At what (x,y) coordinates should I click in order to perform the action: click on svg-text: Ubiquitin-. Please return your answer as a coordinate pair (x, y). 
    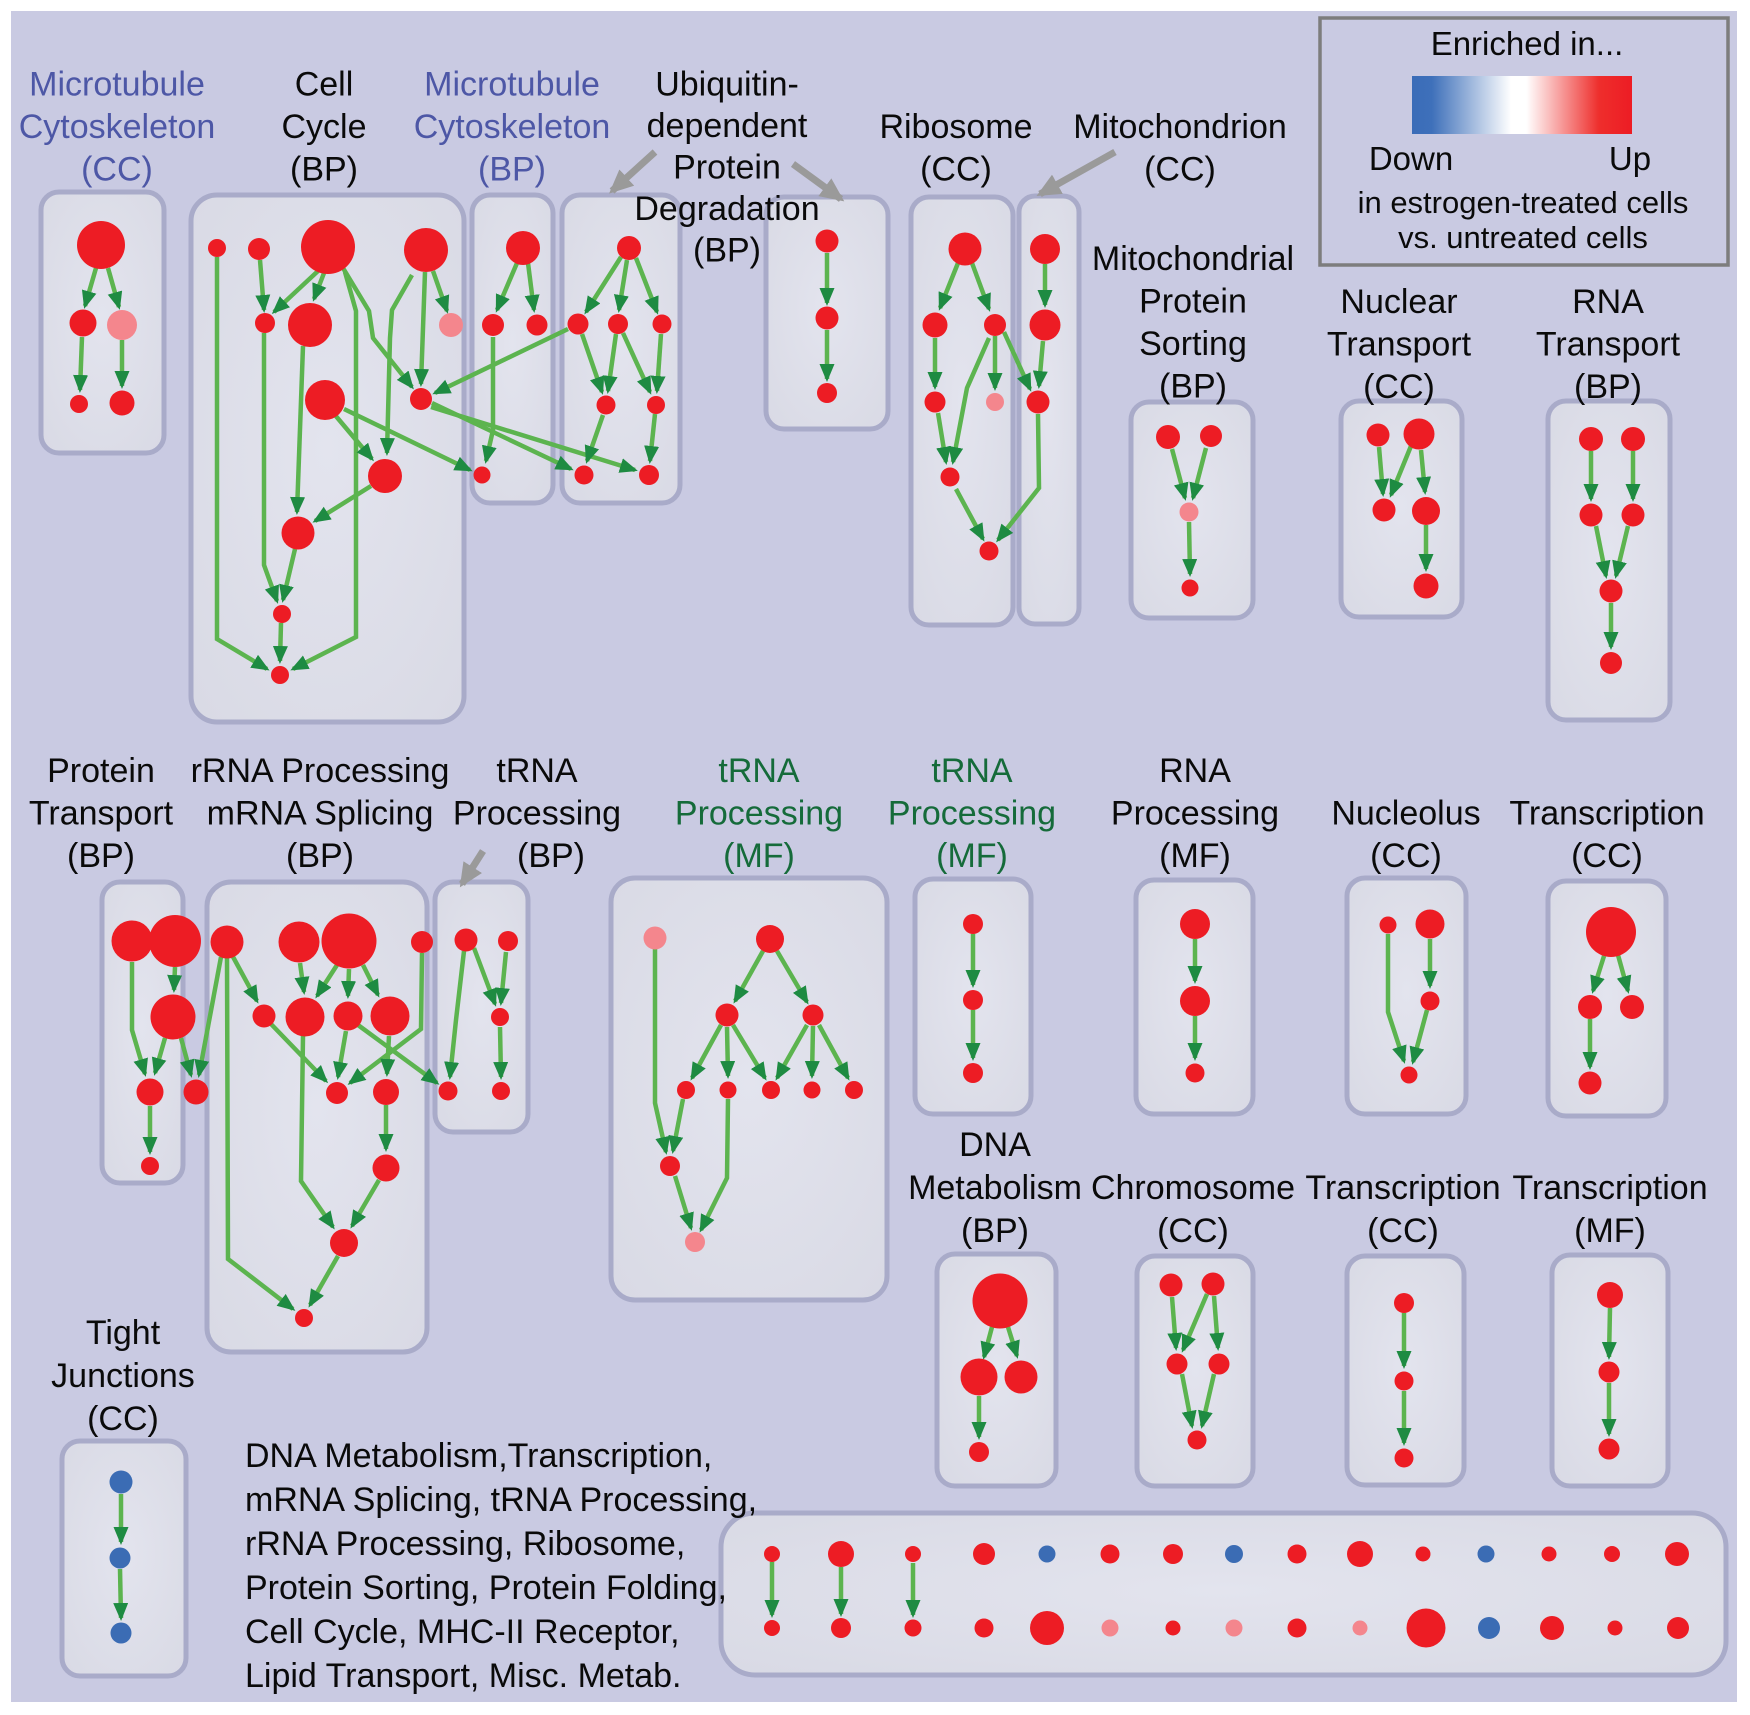
    Looking at the image, I should click on (727, 85).